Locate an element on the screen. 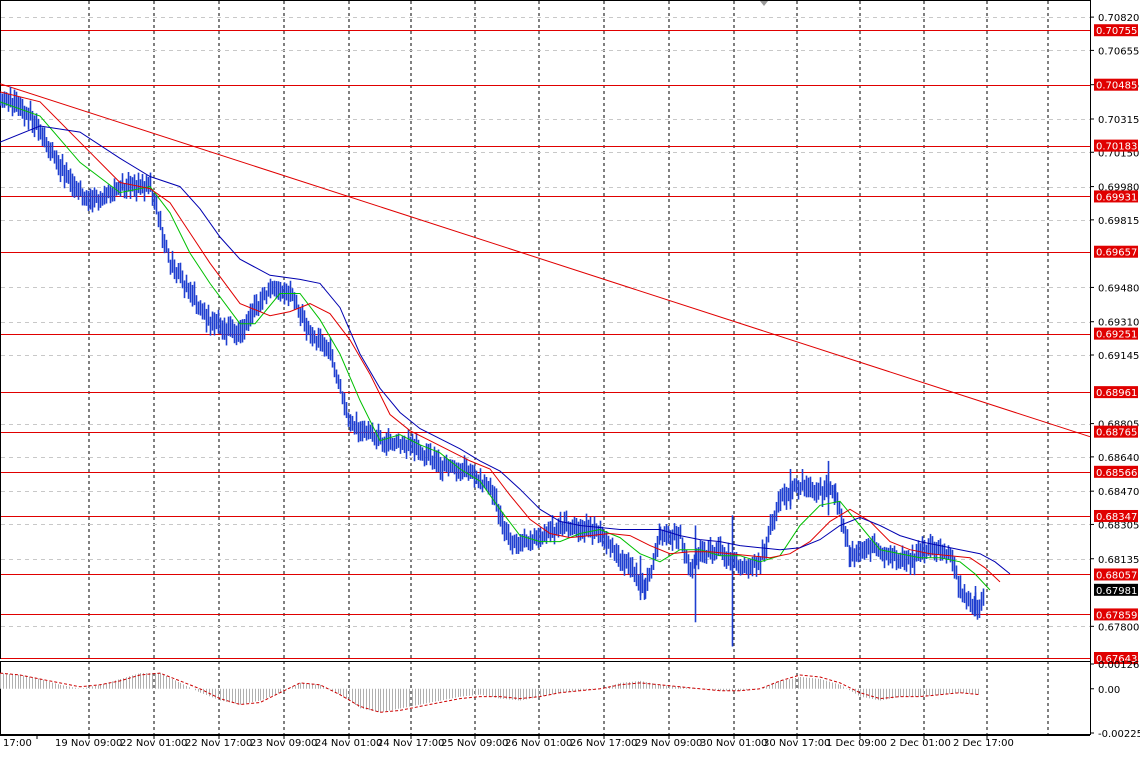  price-axis-label: 0.70150 is located at coordinates (1118, 153).